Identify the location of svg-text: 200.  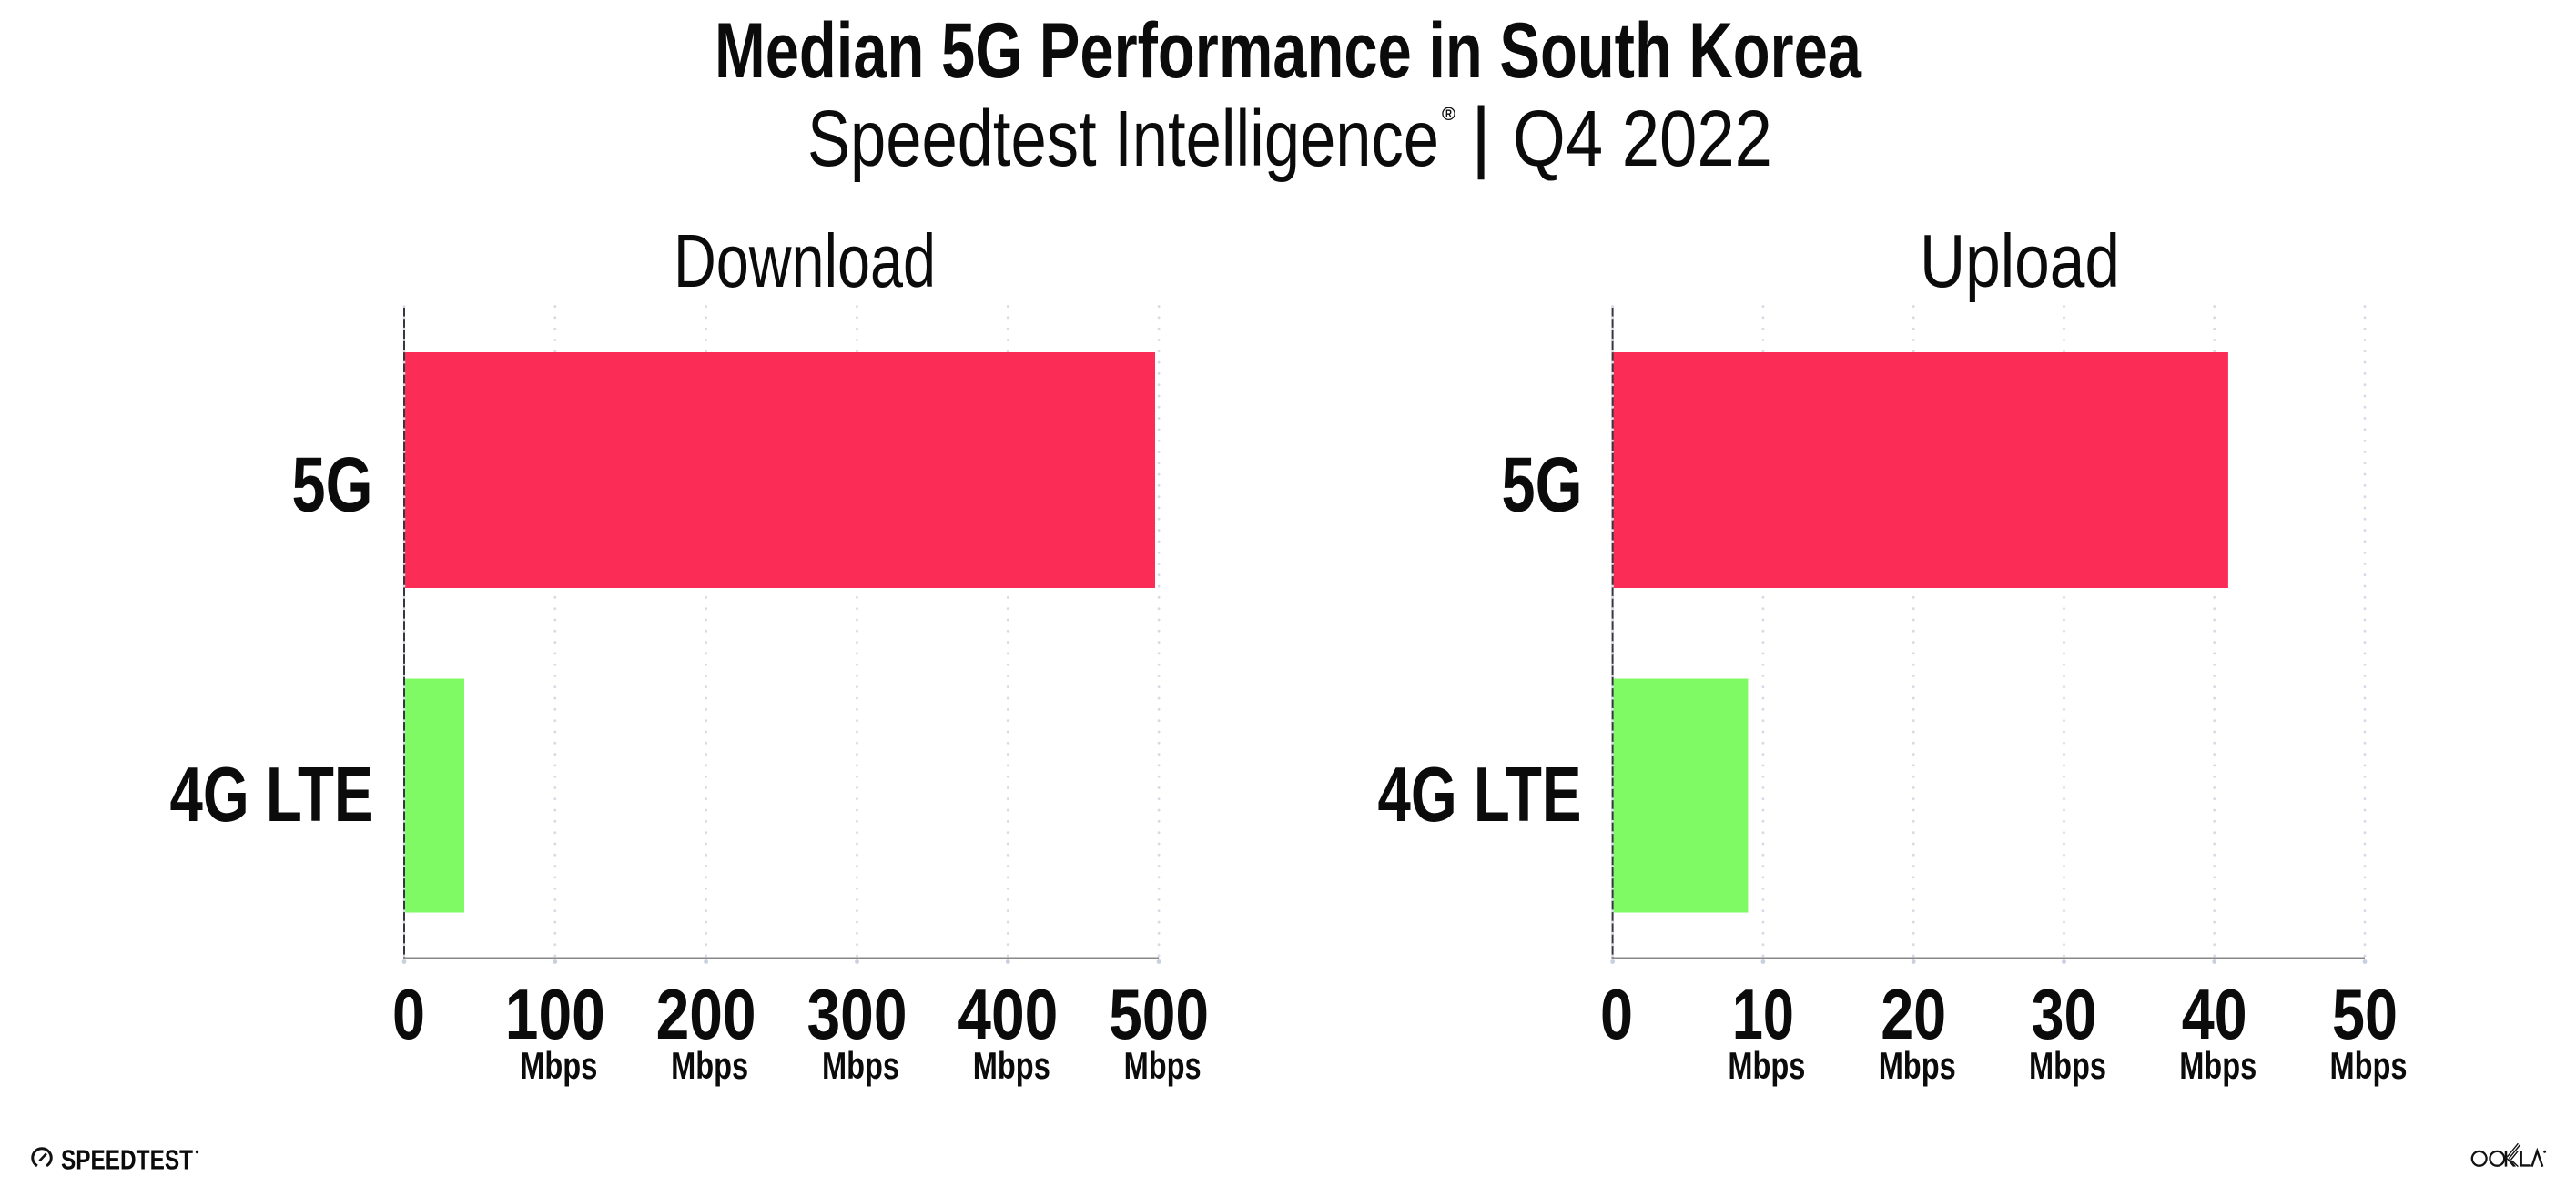
(706, 1014).